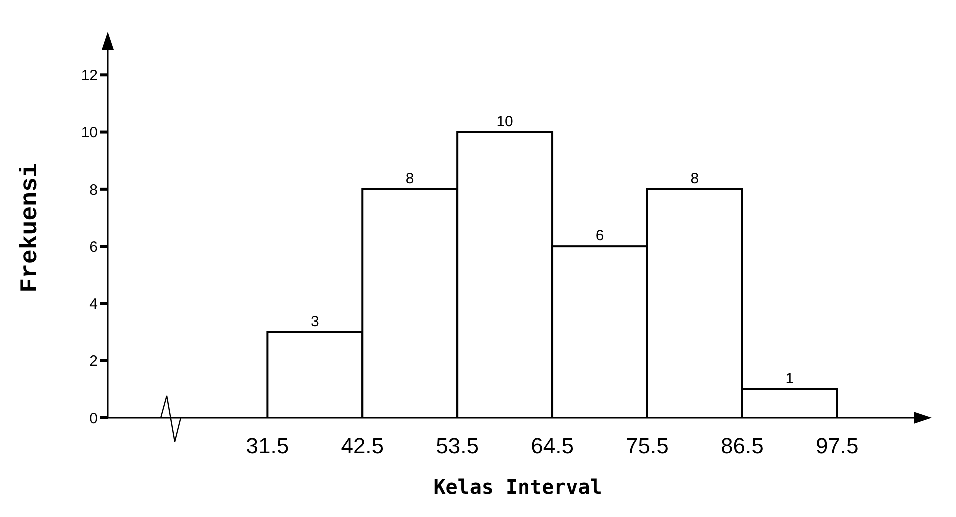  I want to click on x-tick-label: 86.5, so click(742, 446).